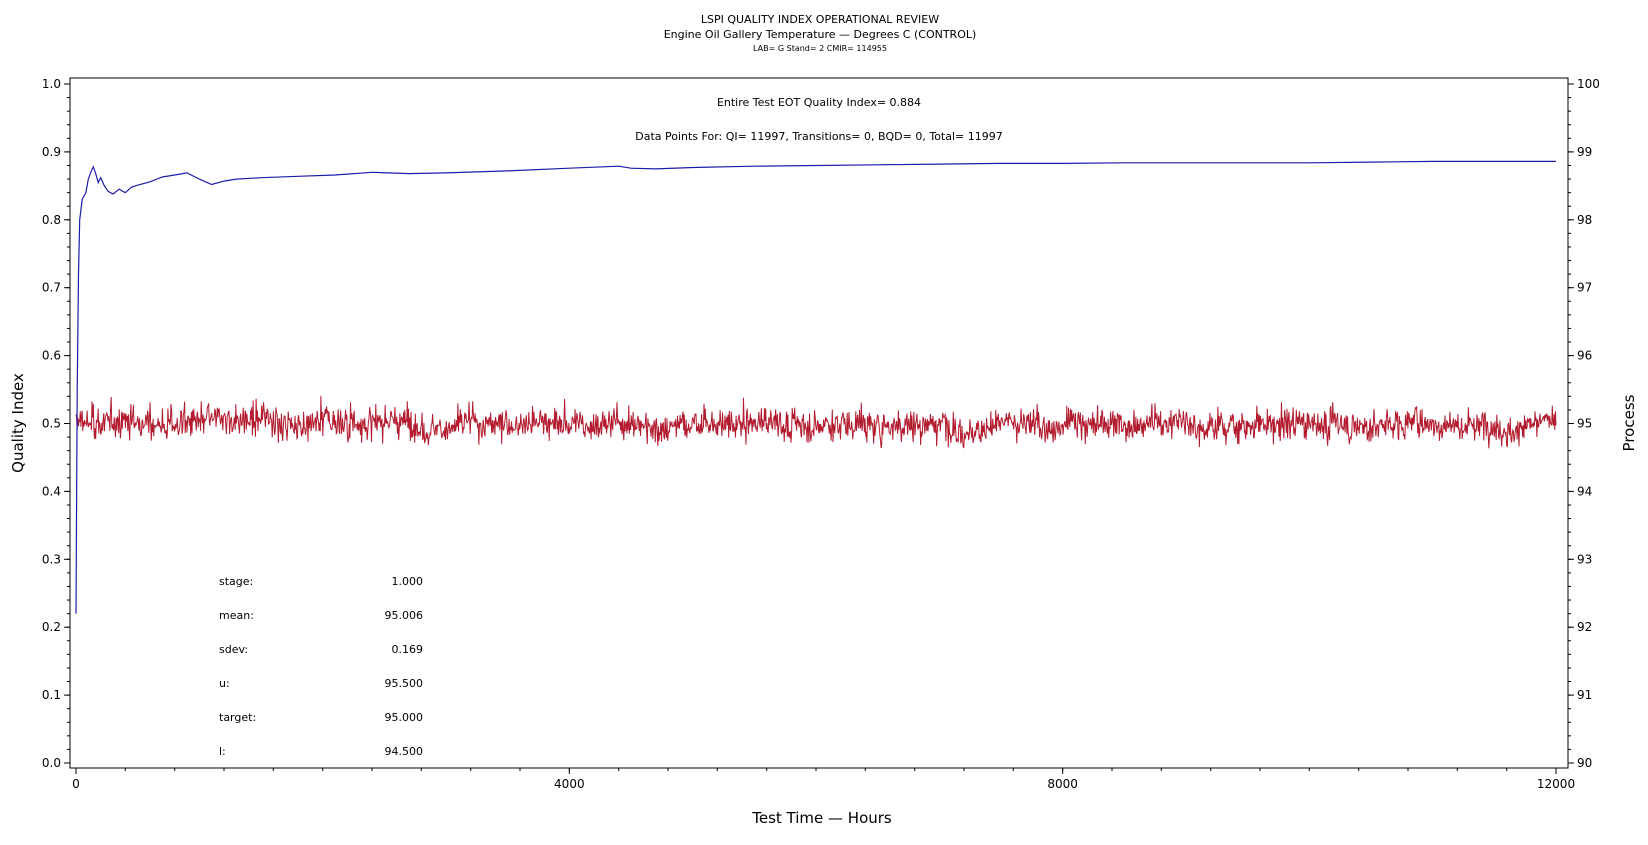 This screenshot has width=1648, height=845. I want to click on y-right-tick-label: 92, so click(1584, 627).